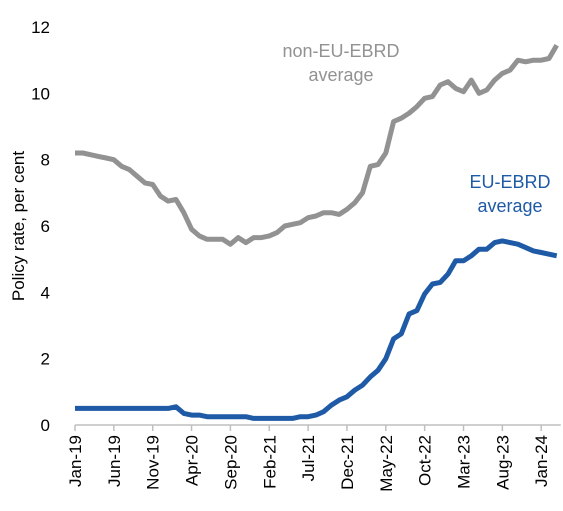 Image resolution: width=563 pixels, height=511 pixels. What do you see at coordinates (75, 461) in the screenshot?
I see `x-tick-label: Jan-19` at bounding box center [75, 461].